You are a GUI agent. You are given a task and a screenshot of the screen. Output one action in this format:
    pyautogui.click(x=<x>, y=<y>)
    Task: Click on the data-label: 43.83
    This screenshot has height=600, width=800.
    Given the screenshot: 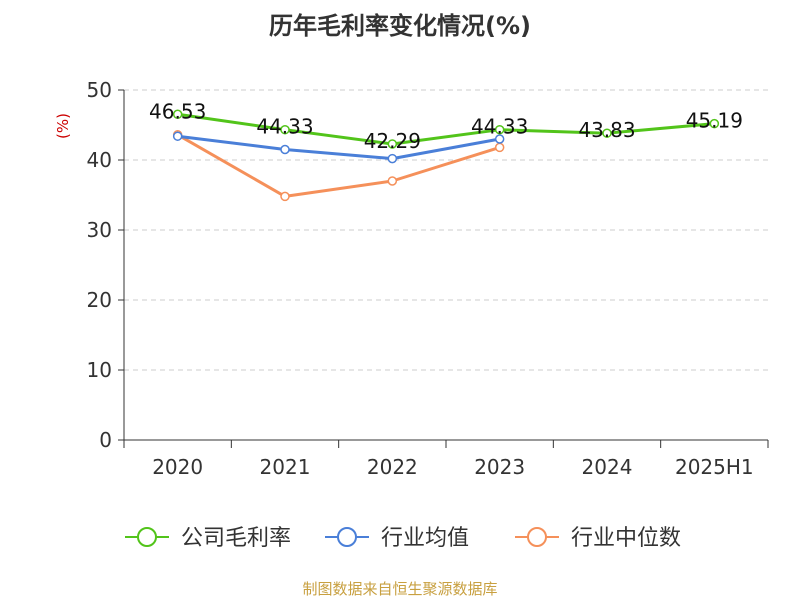 What is the action you would take?
    pyautogui.click(x=606, y=130)
    